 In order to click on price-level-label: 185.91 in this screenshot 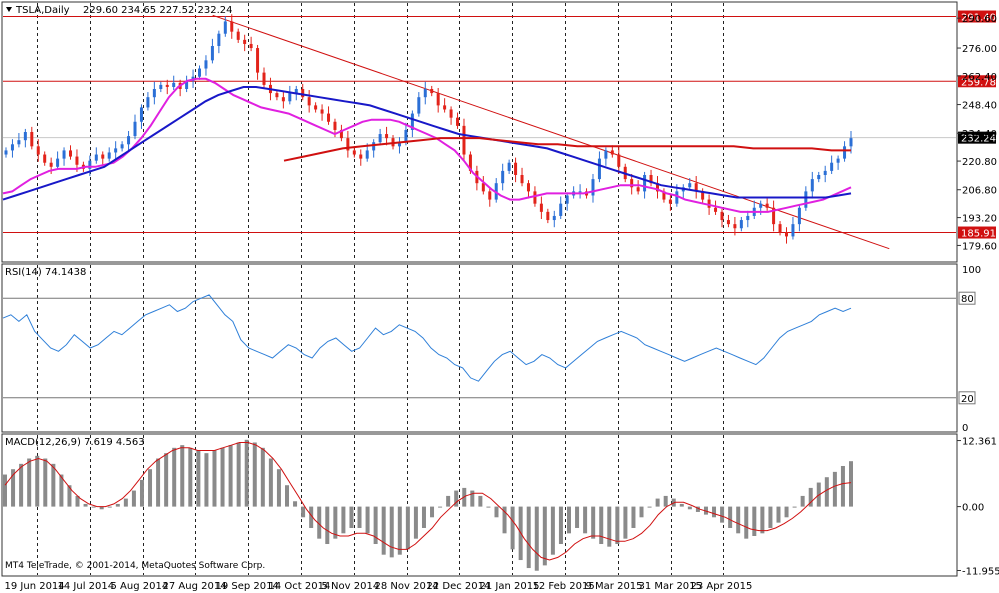, I will do `click(978, 234)`.